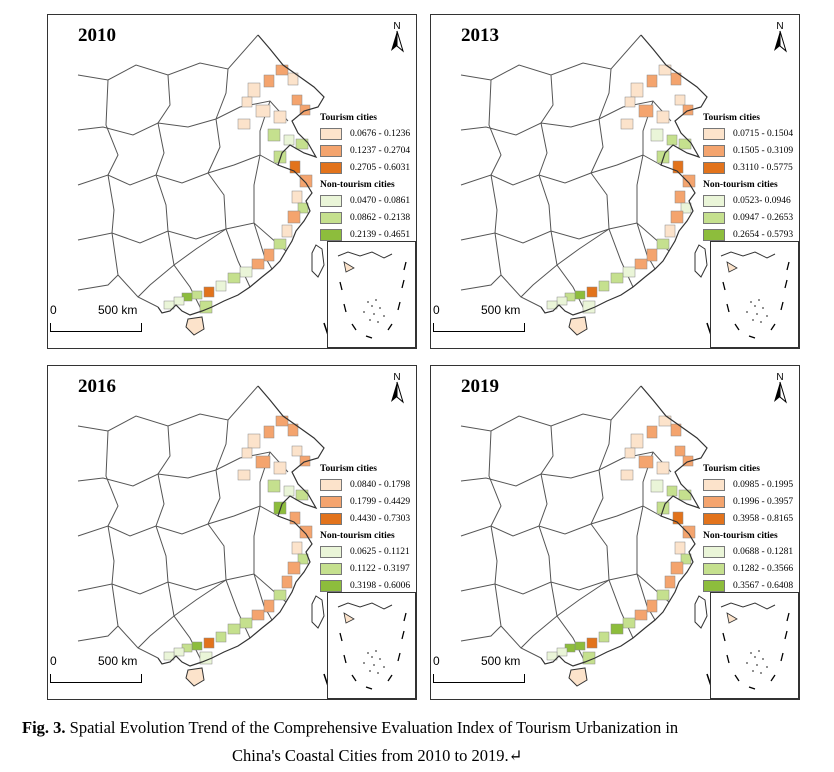  Describe the element at coordinates (763, 501) in the screenshot. I see `legend-range: 0.1996 - 0.3957` at that location.